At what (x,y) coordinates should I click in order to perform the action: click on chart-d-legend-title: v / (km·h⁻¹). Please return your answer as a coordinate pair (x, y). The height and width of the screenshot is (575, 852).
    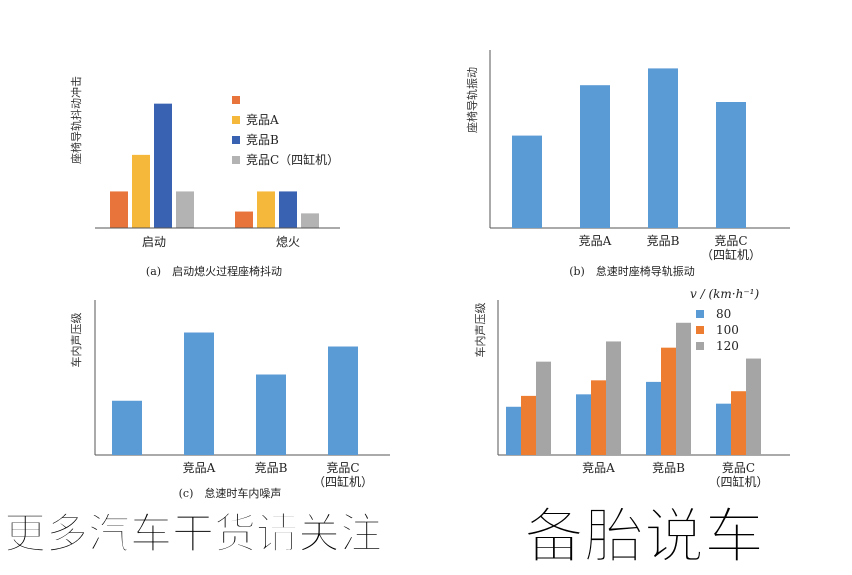
    Looking at the image, I should click on (724, 294).